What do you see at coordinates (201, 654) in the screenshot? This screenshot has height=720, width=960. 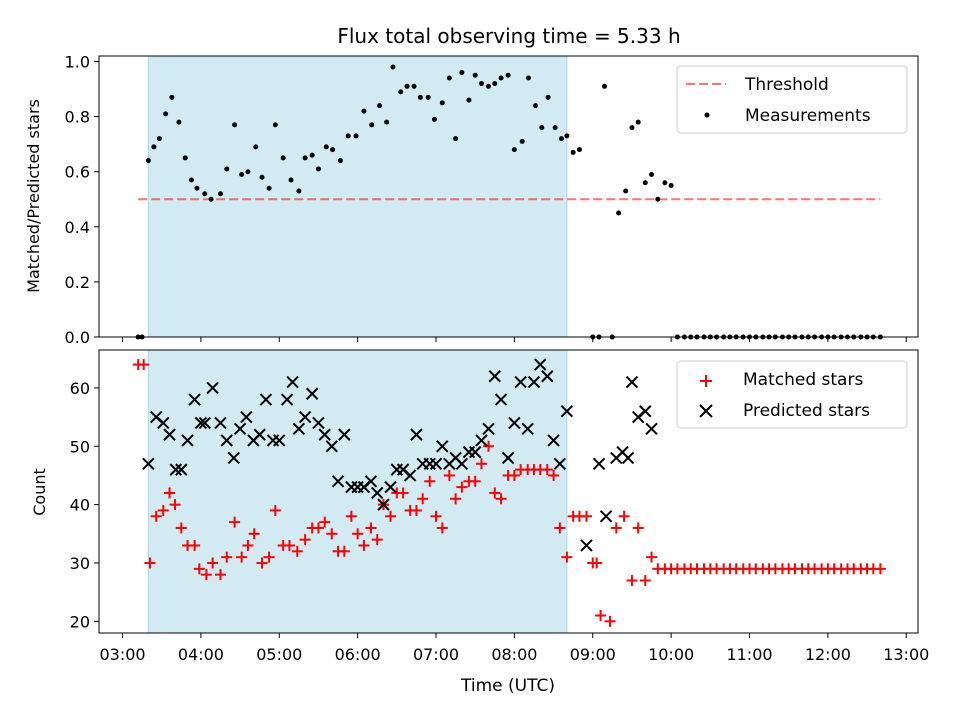 I see `x-tick-label: 04:00` at bounding box center [201, 654].